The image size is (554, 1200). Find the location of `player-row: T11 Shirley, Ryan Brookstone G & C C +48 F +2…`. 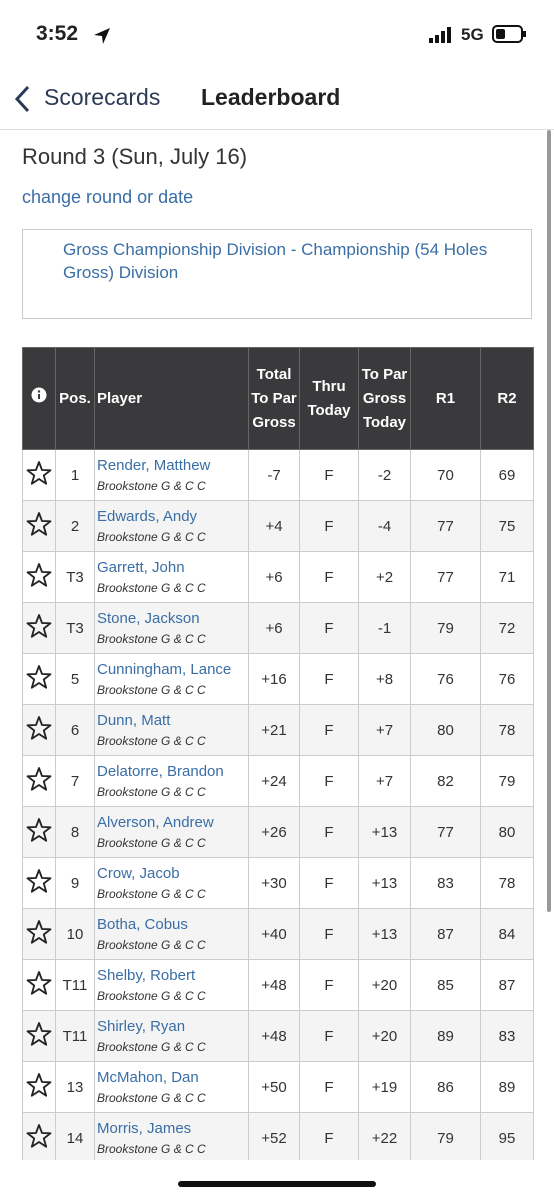

player-row: T11 Shirley, Ryan Brookstone G & C C +48 F +2… is located at coordinates (278, 1036).